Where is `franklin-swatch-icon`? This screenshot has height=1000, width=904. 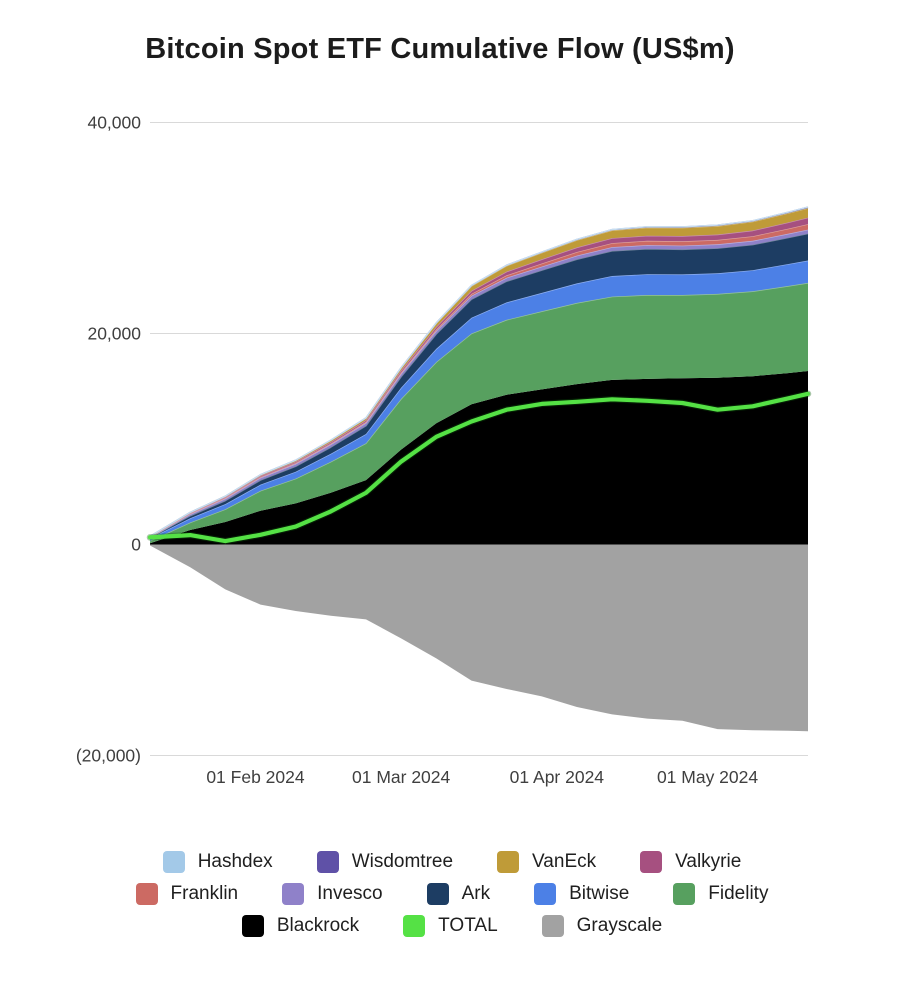 franklin-swatch-icon is located at coordinates (146, 894).